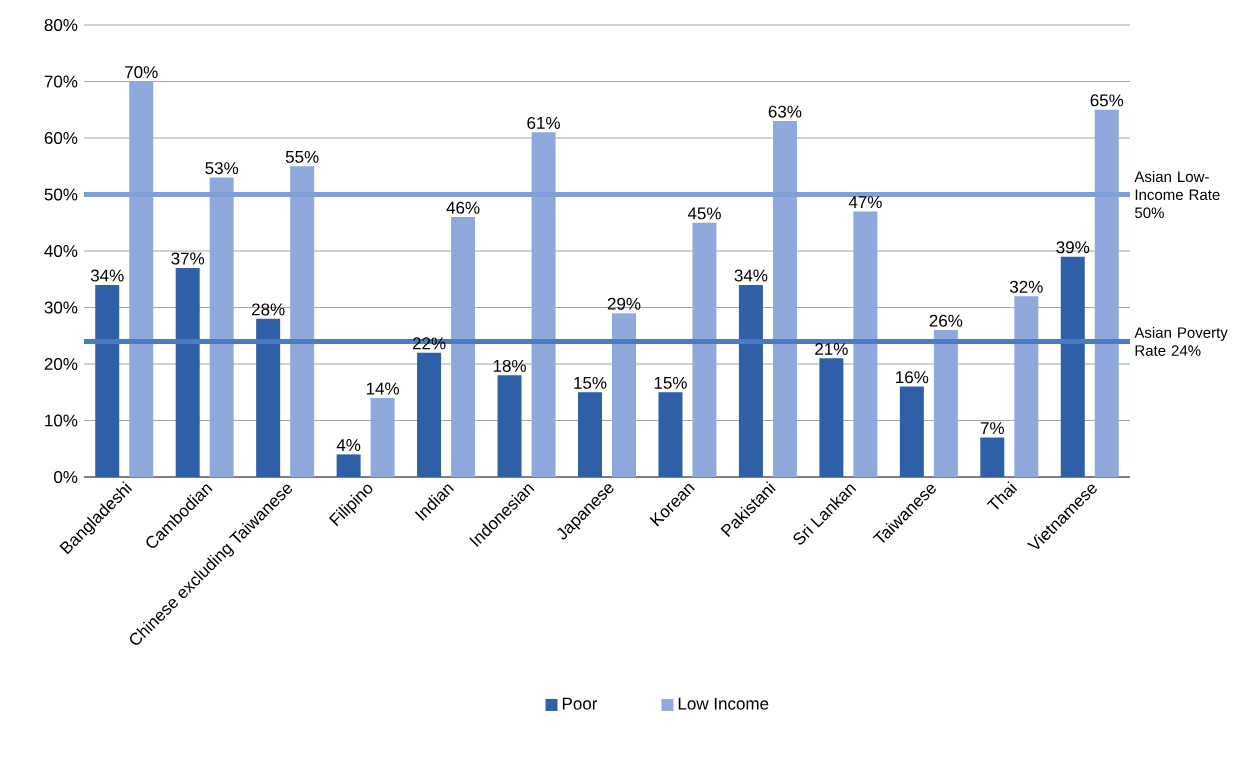  What do you see at coordinates (268, 309) in the screenshot?
I see `data-label: 28%` at bounding box center [268, 309].